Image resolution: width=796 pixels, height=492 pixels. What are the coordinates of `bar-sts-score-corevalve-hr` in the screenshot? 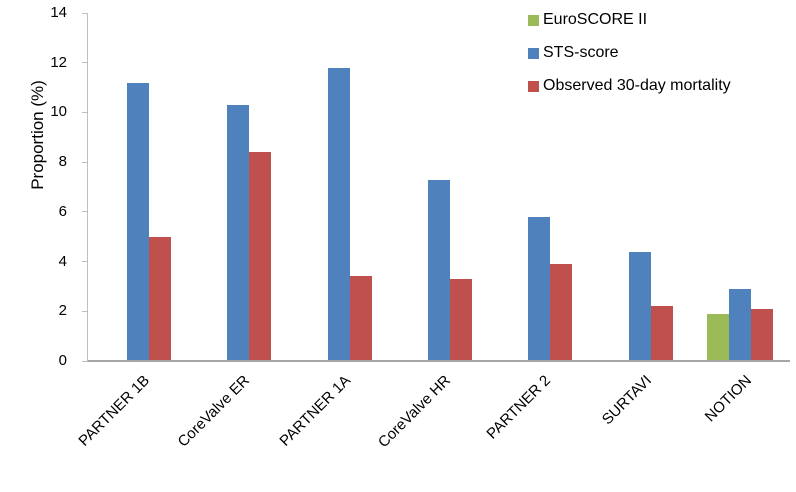 It's located at (439, 270).